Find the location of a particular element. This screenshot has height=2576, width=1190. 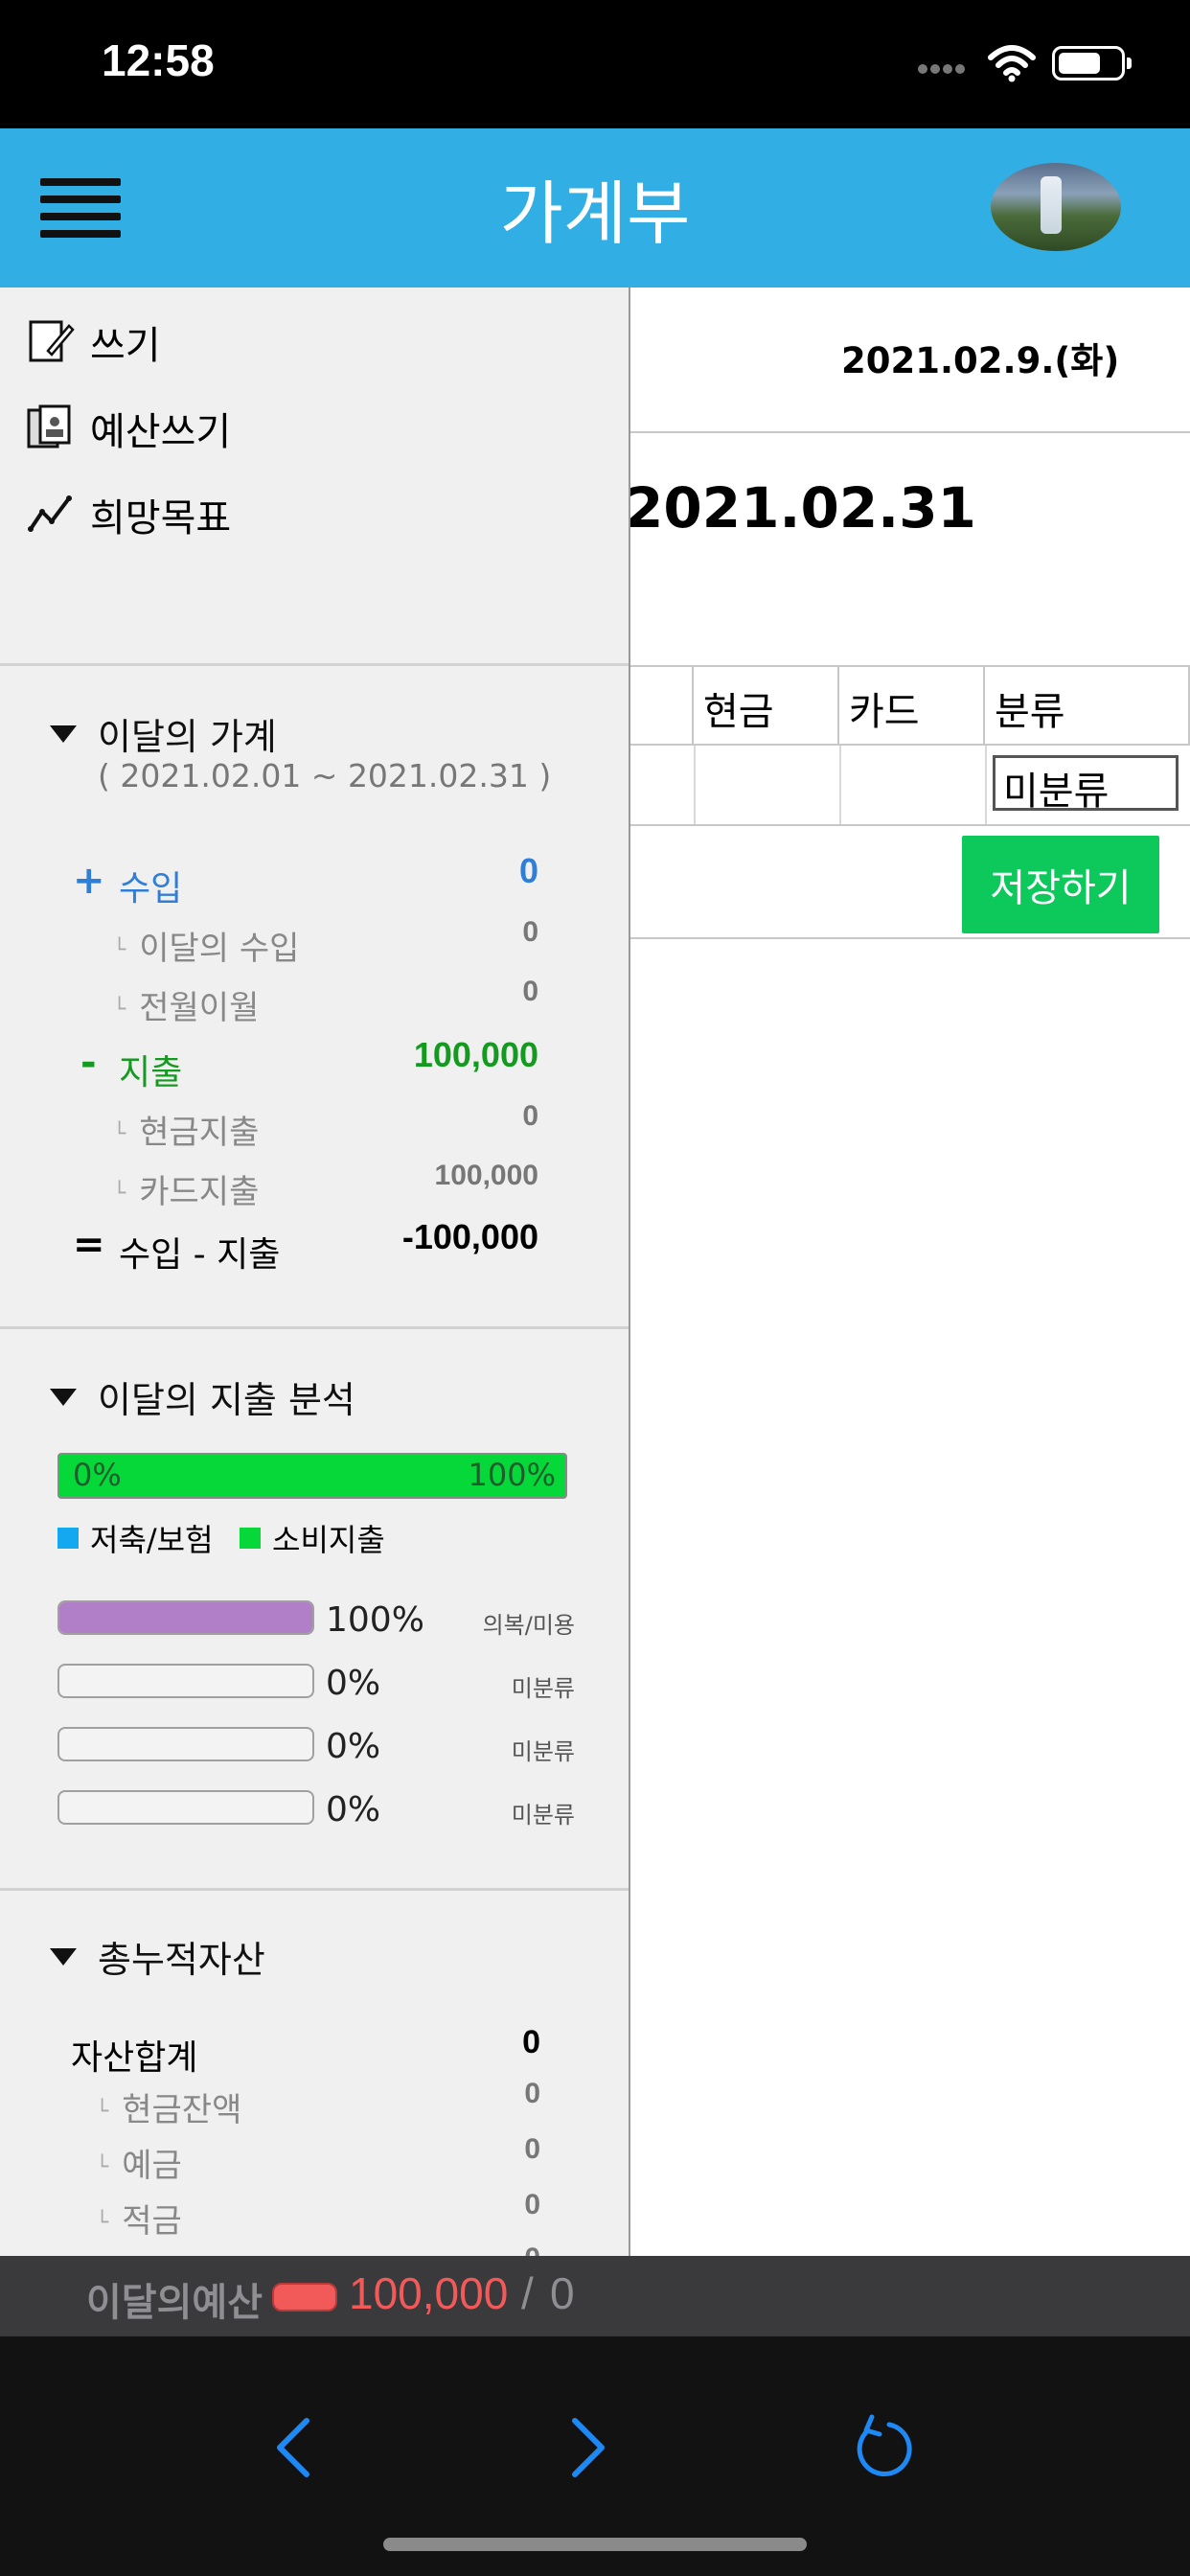

asset-deposit-label: └ 예금 is located at coordinates (139, 2166).